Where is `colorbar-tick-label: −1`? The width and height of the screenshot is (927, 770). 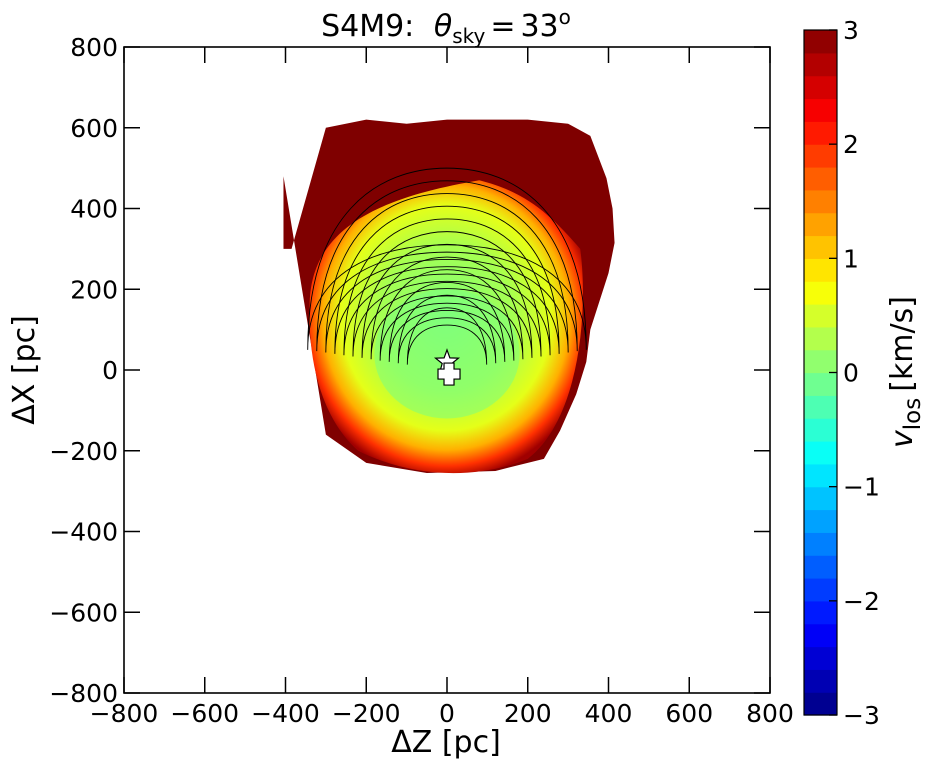
colorbar-tick-label: −1 is located at coordinates (861, 487).